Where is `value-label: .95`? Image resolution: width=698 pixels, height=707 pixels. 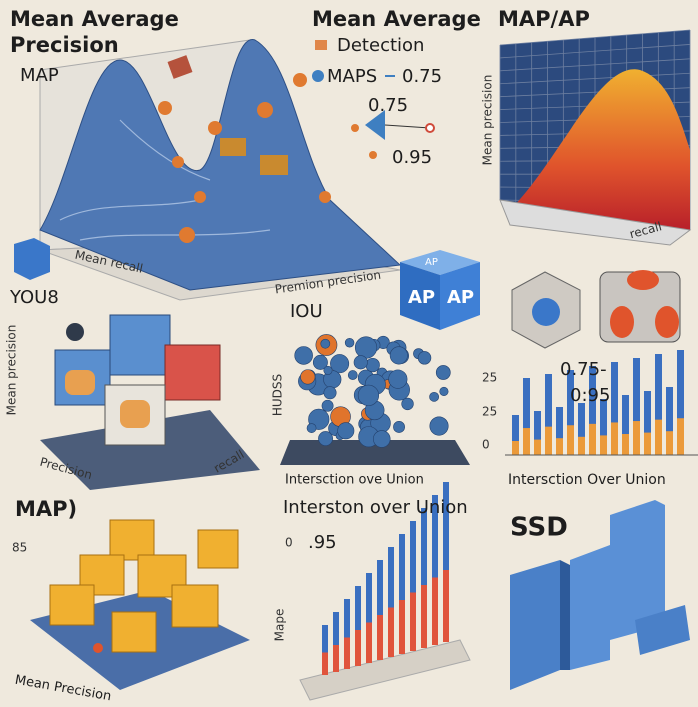
value-label: .95 is located at coordinates (322, 542).